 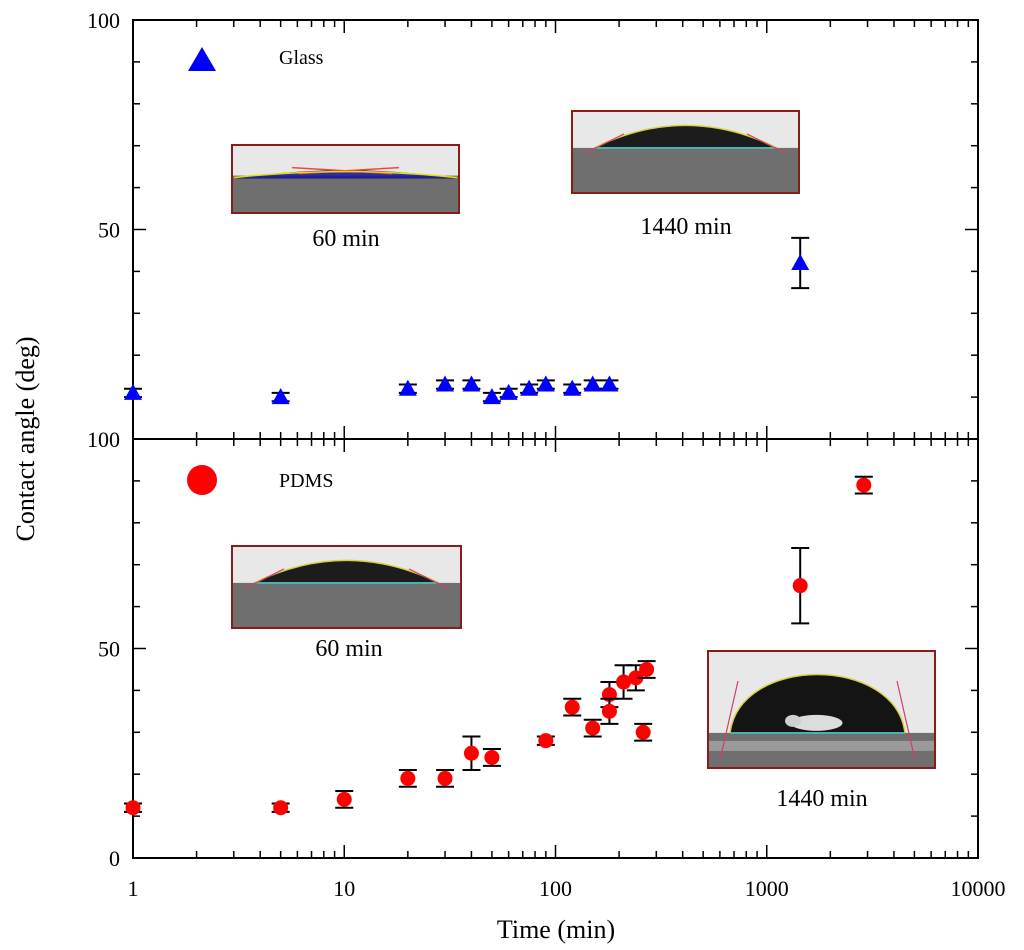 I want to click on x-tick-label: 10000, so click(x=978, y=888).